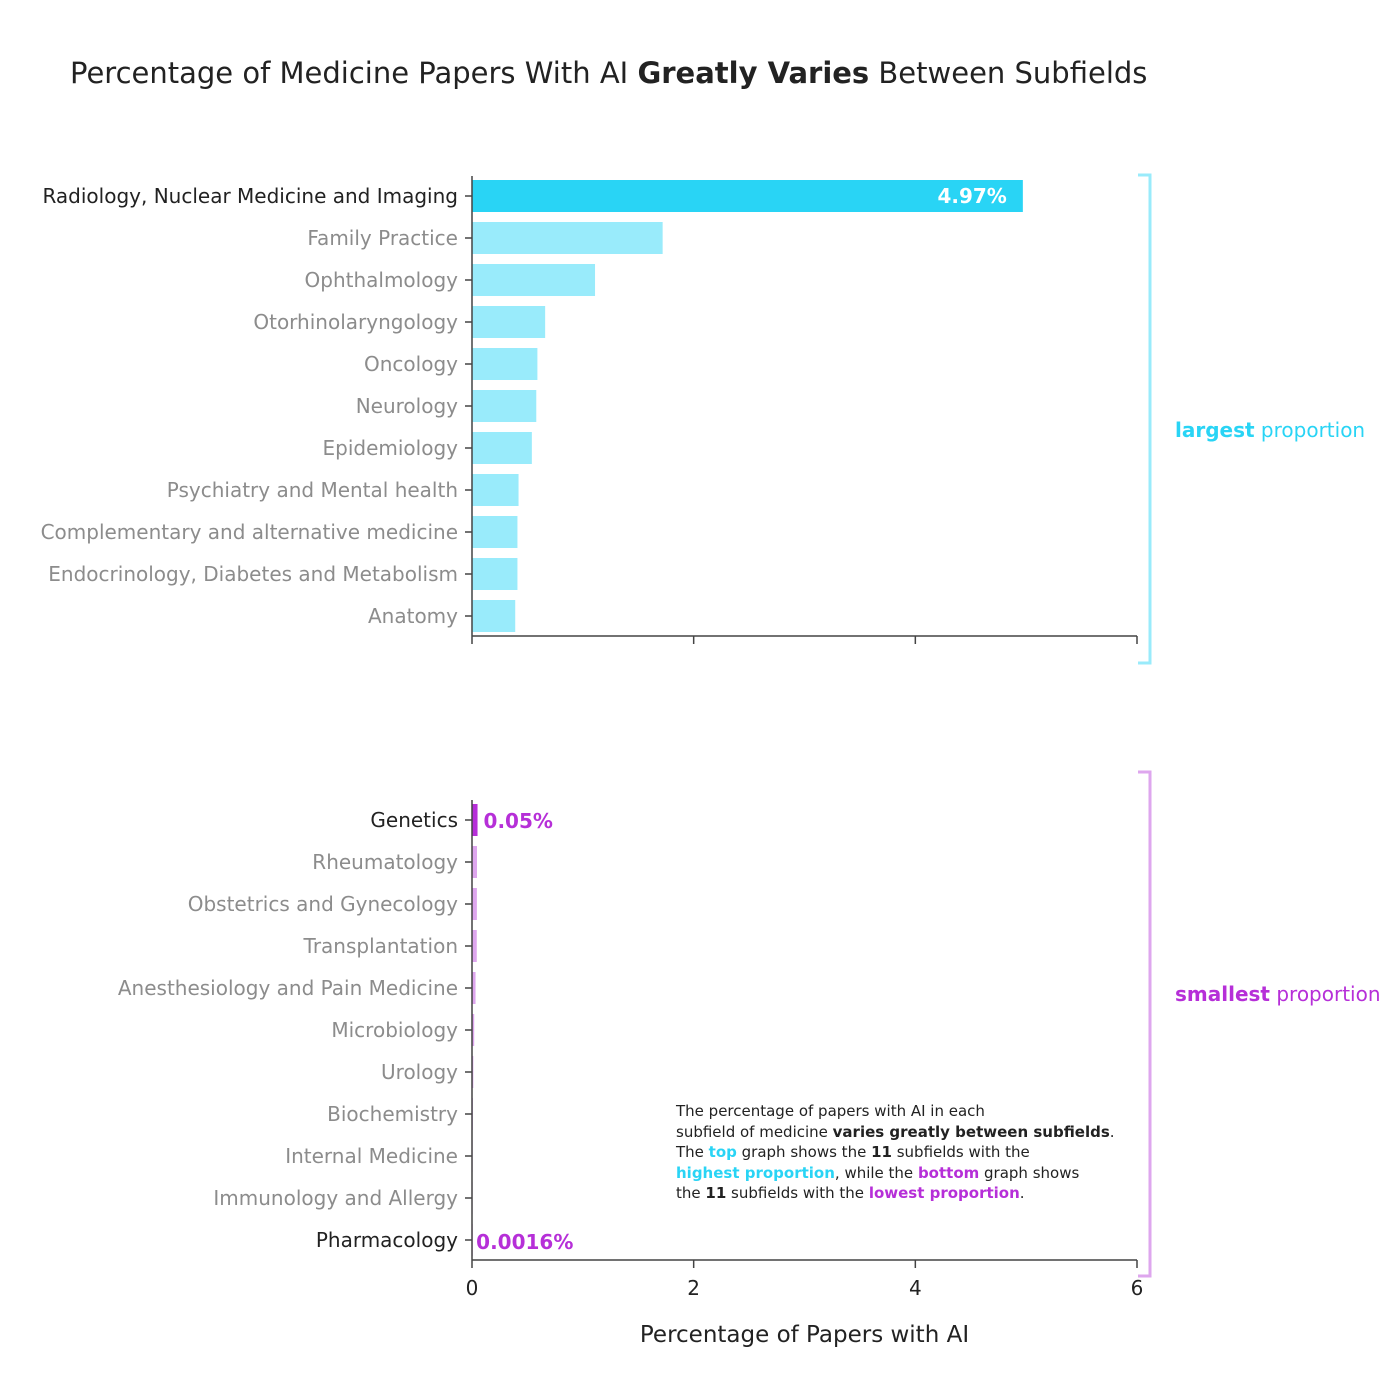 The width and height of the screenshot is (1400, 1400). I want to click on side-label-bottom: smallest proportion, so click(1278, 994).